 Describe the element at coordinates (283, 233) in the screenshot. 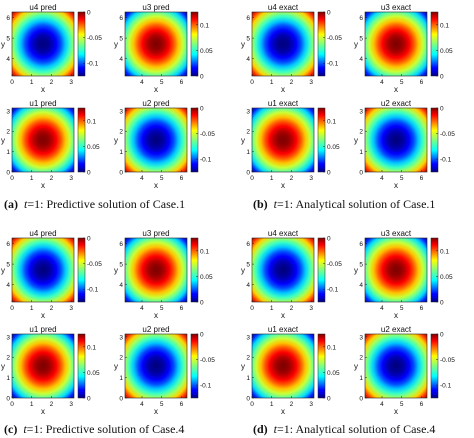

I see `panel-title: u4 exact` at that location.